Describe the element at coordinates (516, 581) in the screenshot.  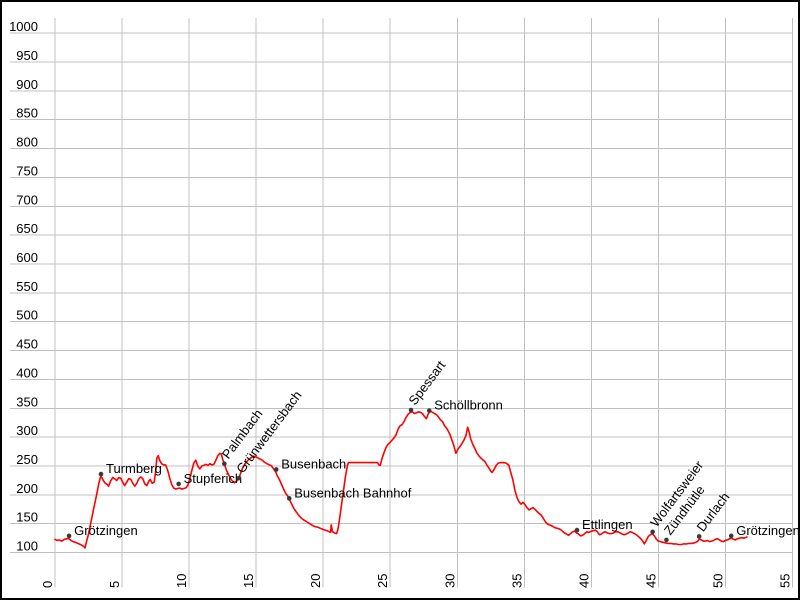
I see `x-tick-label: 35` at that location.